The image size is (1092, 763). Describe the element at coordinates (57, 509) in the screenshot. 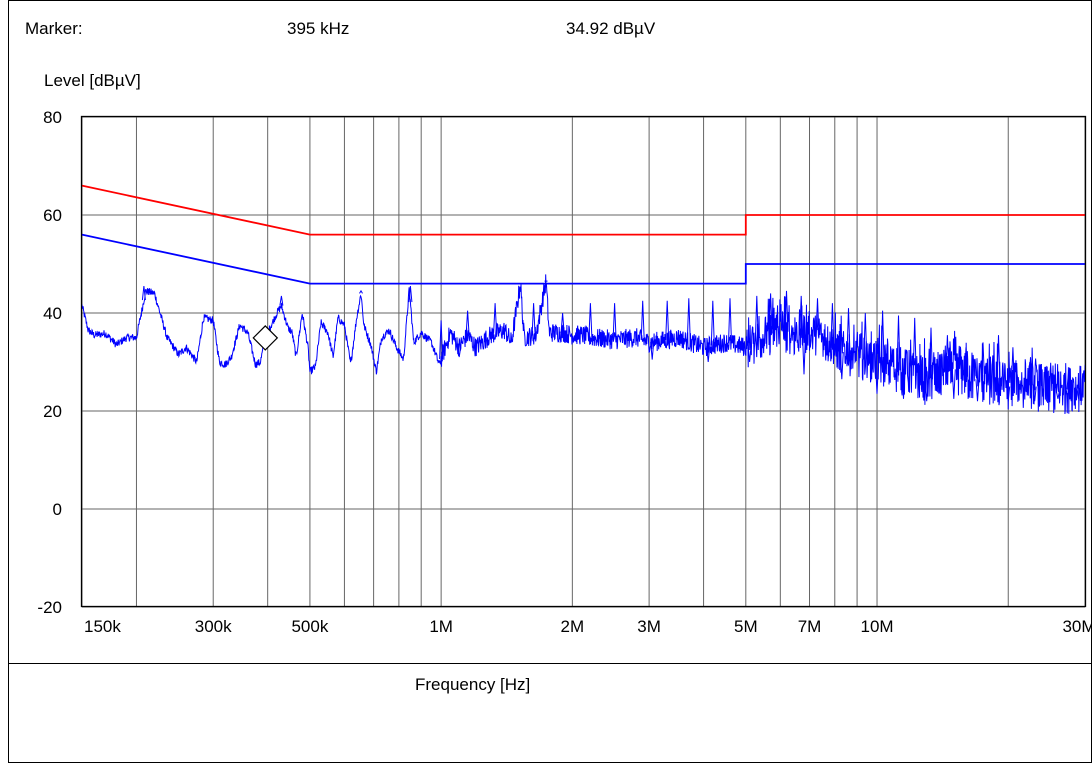

I see `y-tick-label: 0` at that location.